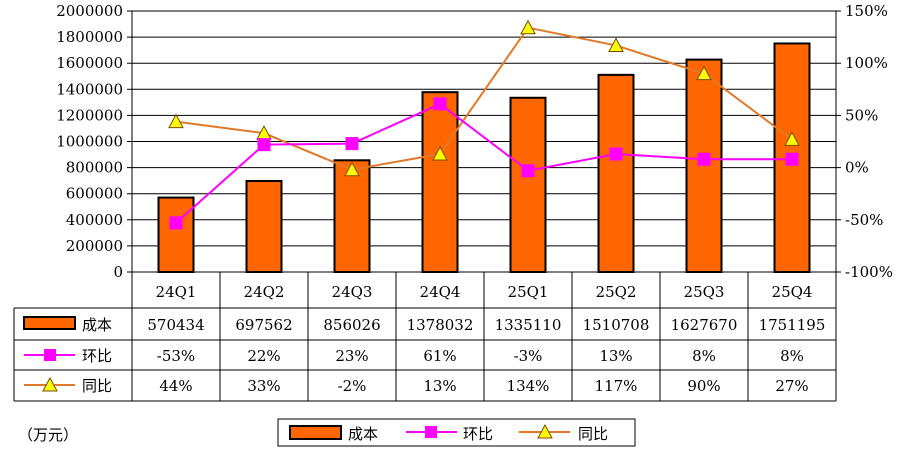 The image size is (910, 466). Describe the element at coordinates (528, 184) in the screenshot. I see `bar-25Q1` at that location.